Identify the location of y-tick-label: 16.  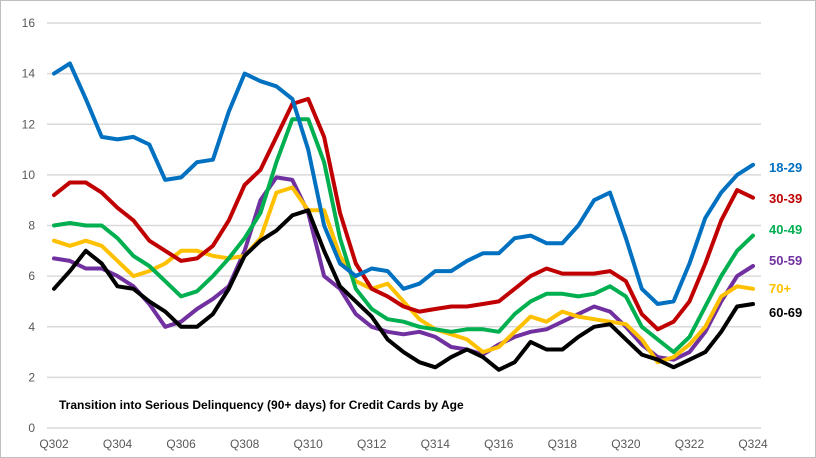
(29, 23).